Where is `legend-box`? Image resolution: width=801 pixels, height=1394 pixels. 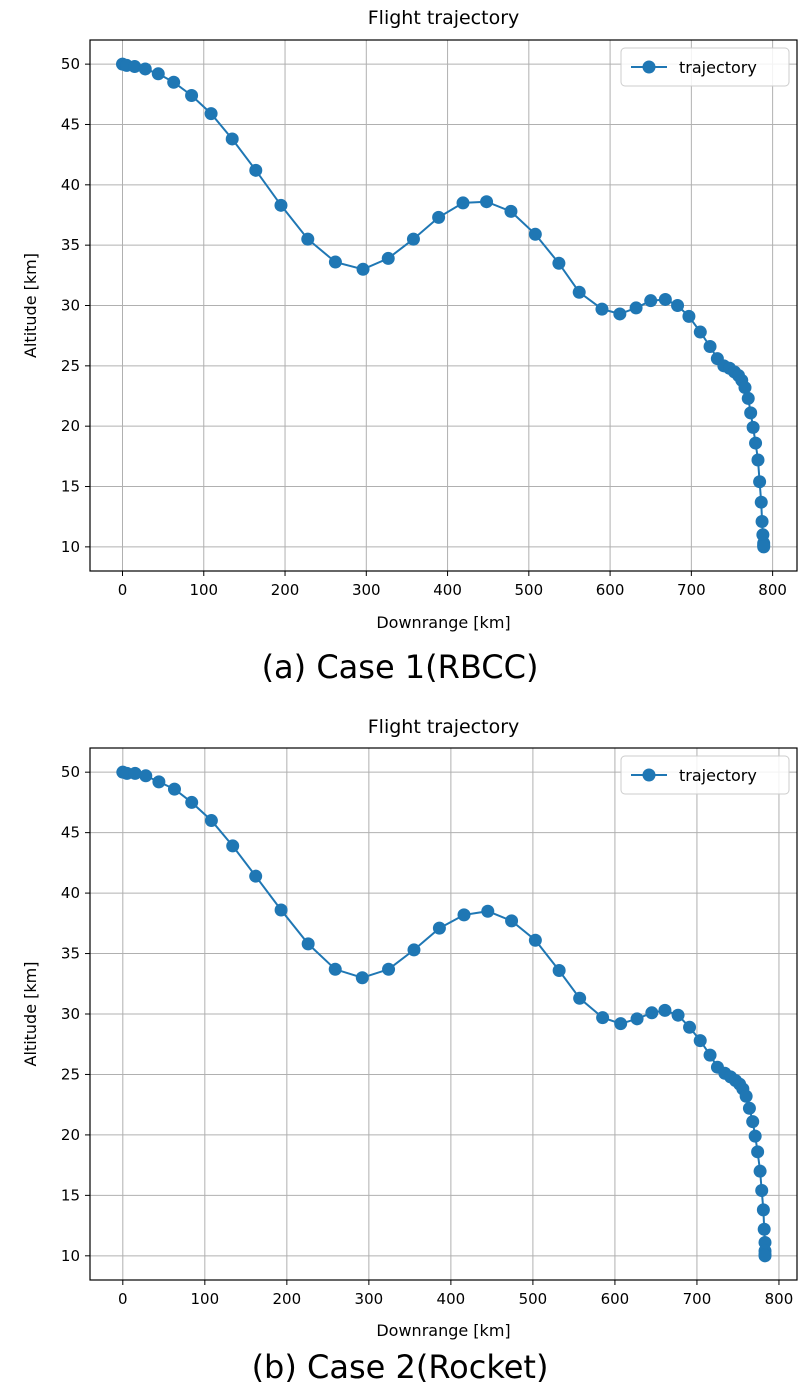
legend-box is located at coordinates (705, 67).